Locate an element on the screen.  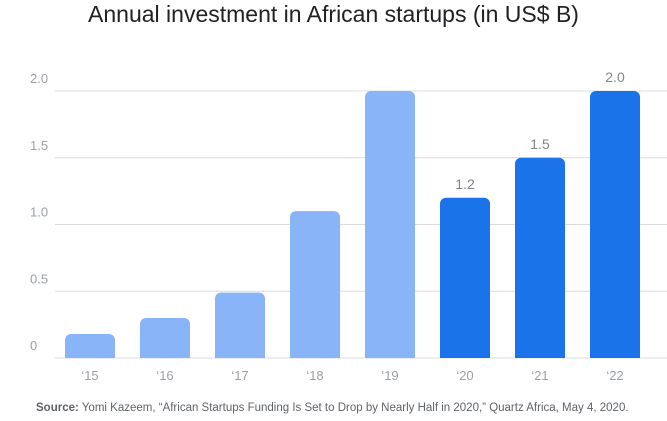
y-tick-label: 1.5 is located at coordinates (39, 145).